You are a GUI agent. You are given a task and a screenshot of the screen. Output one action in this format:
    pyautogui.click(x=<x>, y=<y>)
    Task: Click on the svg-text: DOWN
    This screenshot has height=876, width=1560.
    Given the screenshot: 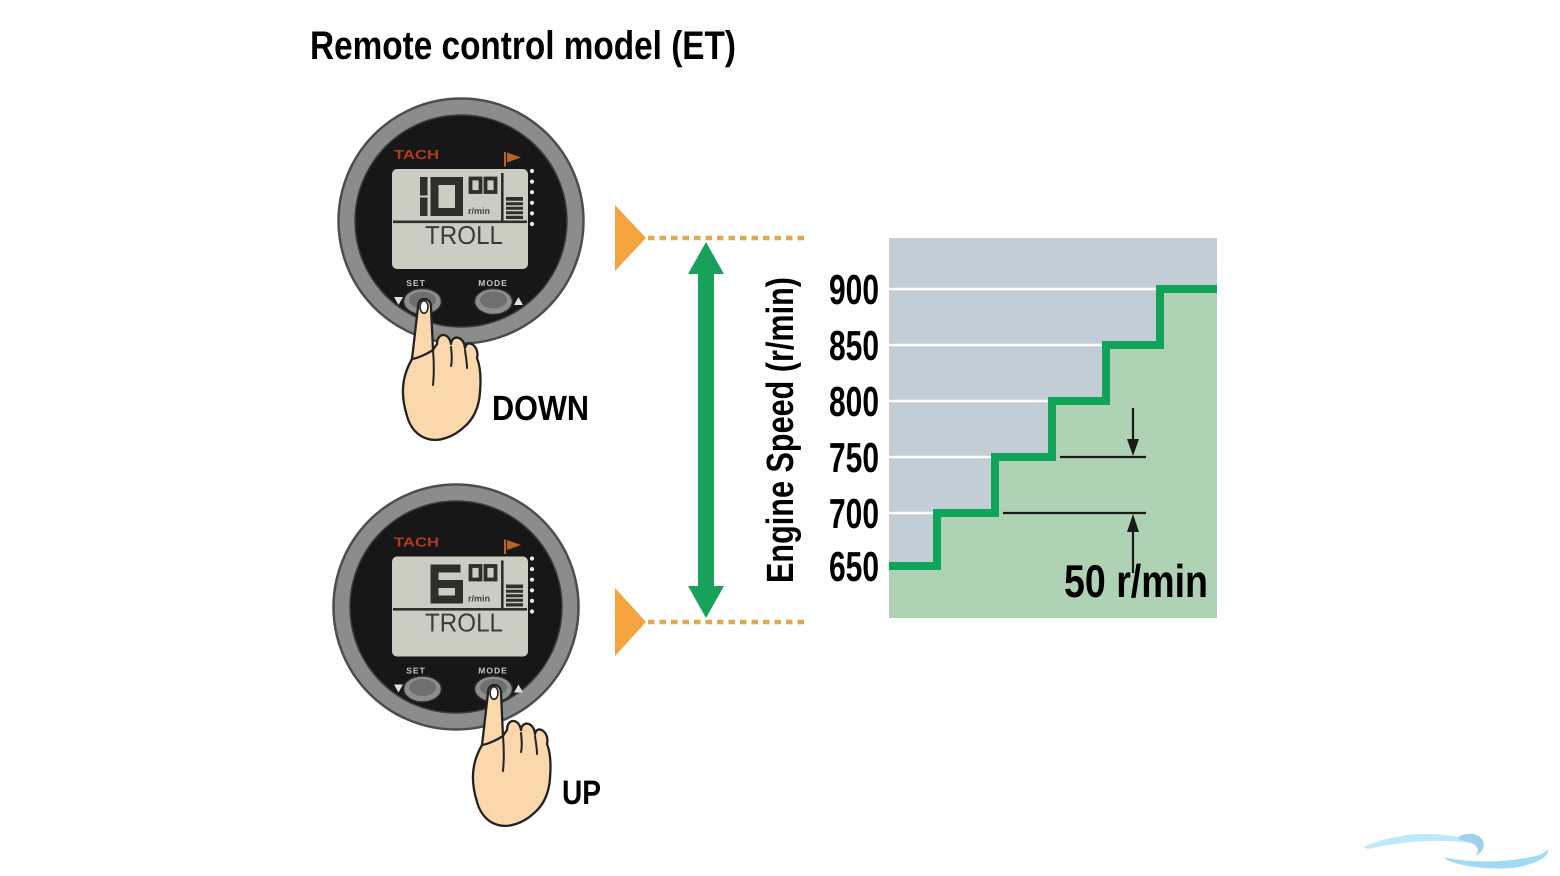 What is the action you would take?
    pyautogui.click(x=540, y=408)
    